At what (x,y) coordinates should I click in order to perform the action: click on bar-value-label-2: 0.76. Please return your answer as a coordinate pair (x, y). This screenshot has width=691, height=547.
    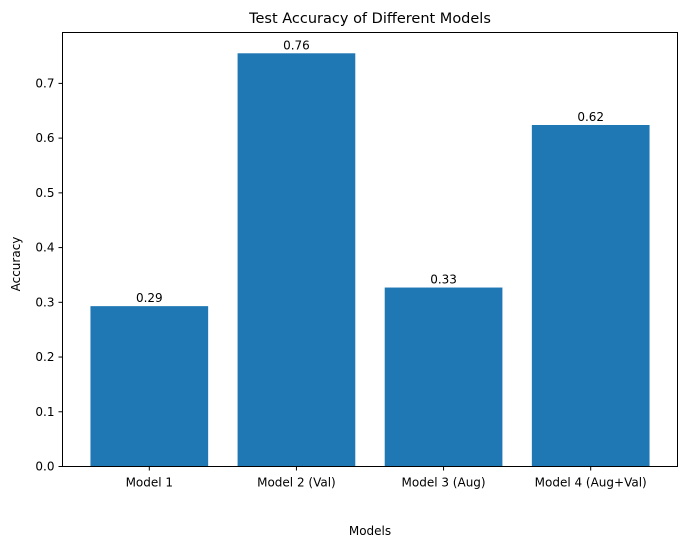
    Looking at the image, I should click on (296, 45).